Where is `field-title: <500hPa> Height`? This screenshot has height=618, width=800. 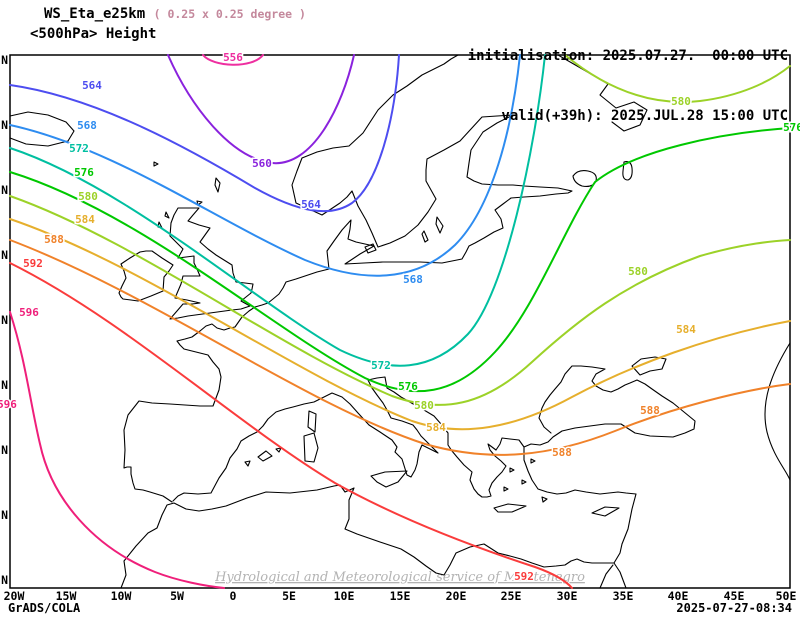 field-title: <500hPa> Height is located at coordinates (93, 34).